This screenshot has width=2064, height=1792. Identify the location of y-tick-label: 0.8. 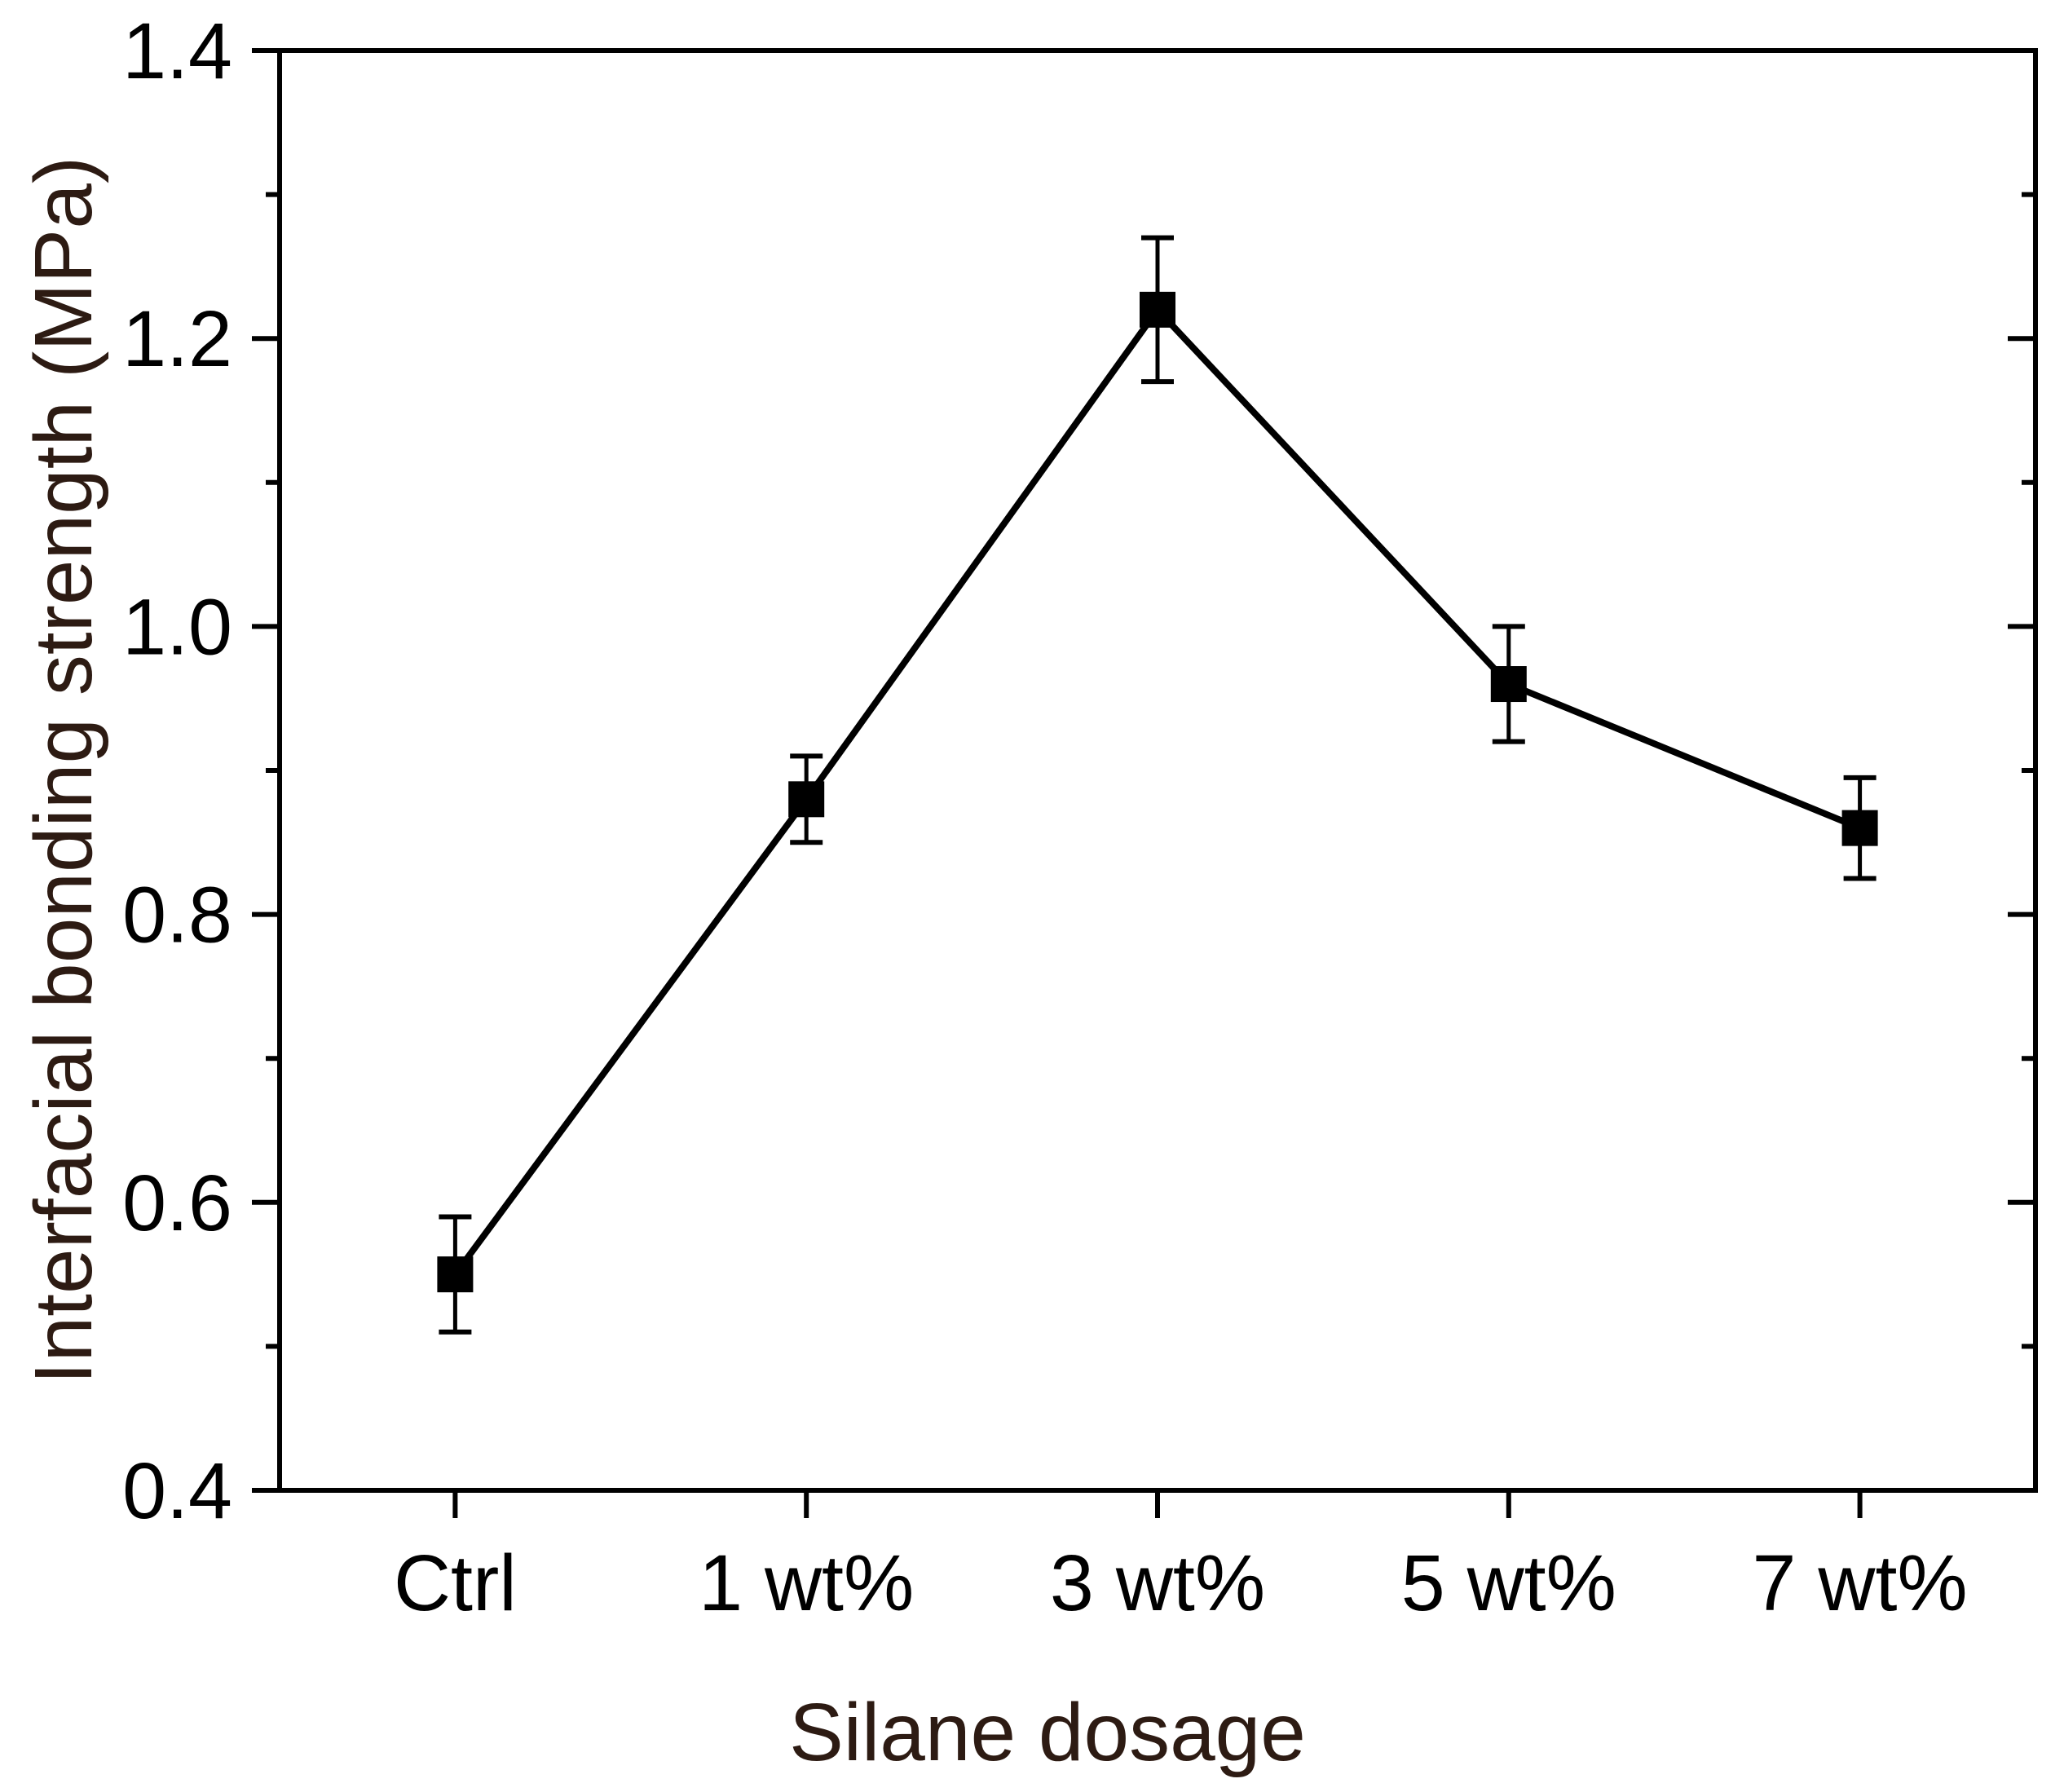
(177, 915).